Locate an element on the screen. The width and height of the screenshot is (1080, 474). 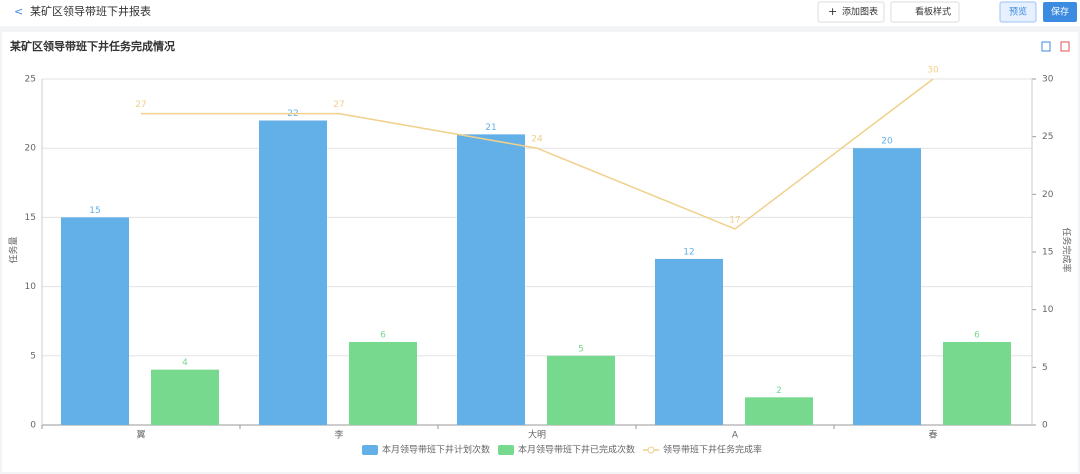
value-label: 30 is located at coordinates (933, 71).